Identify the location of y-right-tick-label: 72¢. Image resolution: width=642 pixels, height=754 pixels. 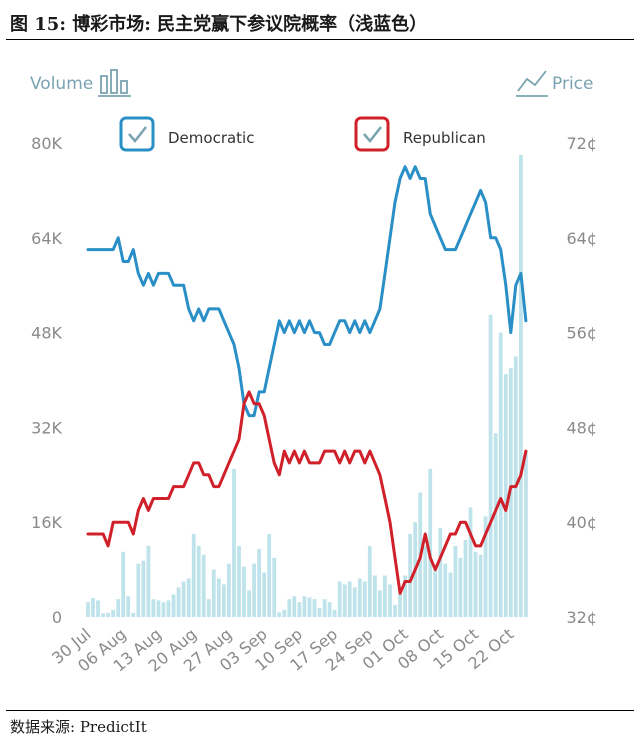
(581, 143).